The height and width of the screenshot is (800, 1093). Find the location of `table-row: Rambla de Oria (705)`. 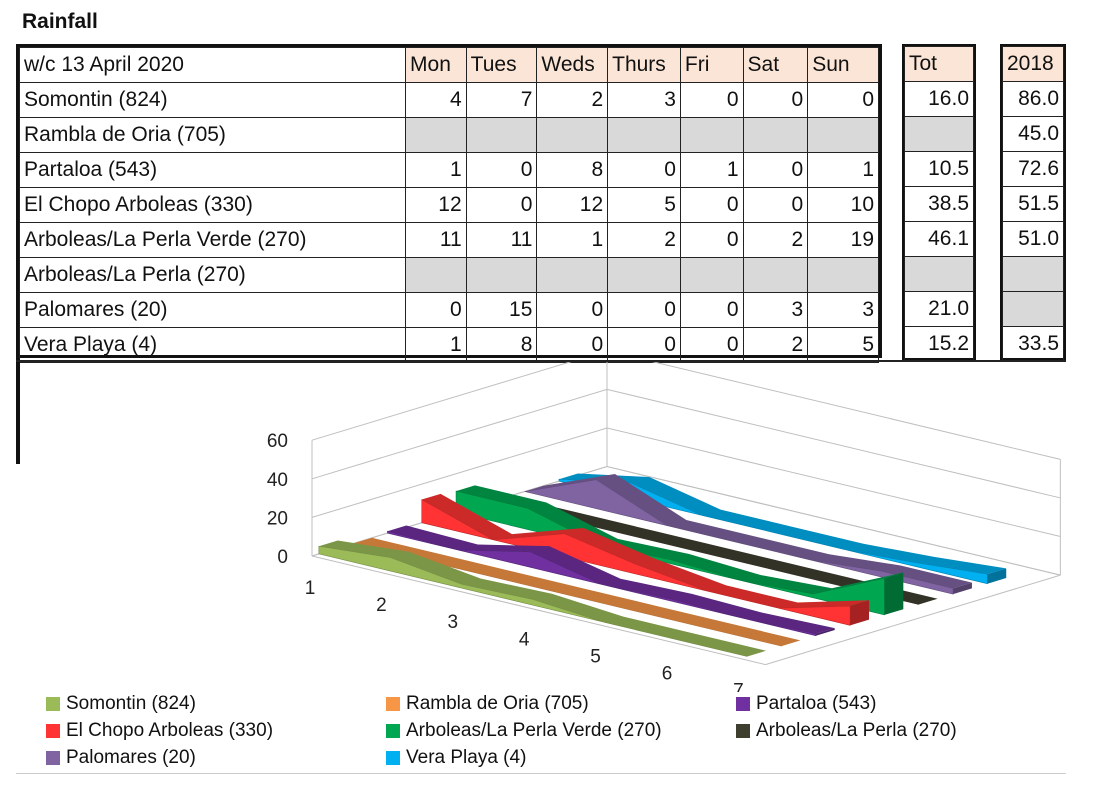

table-row: Rambla de Oria (705) is located at coordinates (448, 135).